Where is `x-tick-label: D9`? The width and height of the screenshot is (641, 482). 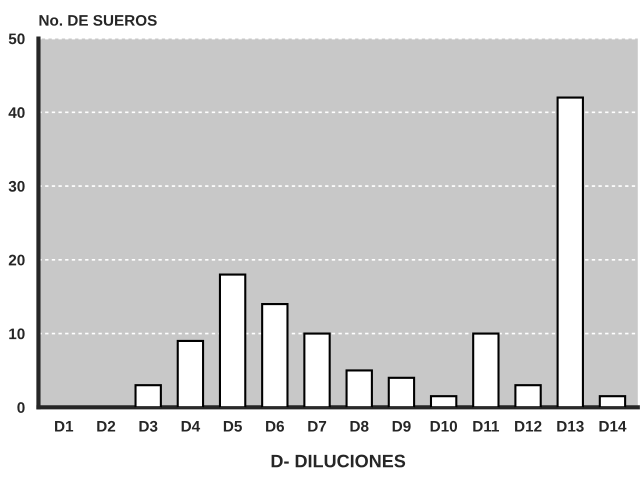
x-tick-label: D9 is located at coordinates (401, 426).